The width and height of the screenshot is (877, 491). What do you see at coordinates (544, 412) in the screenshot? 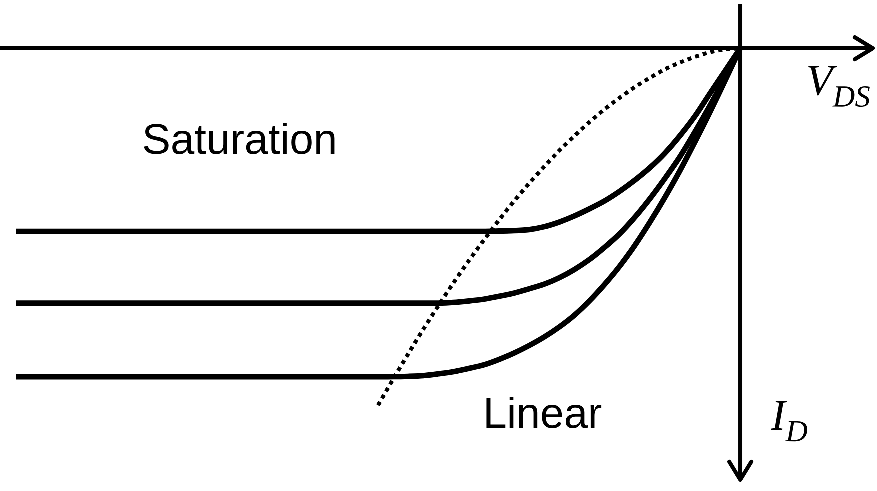
I see `annotation: Linear` at bounding box center [544, 412].